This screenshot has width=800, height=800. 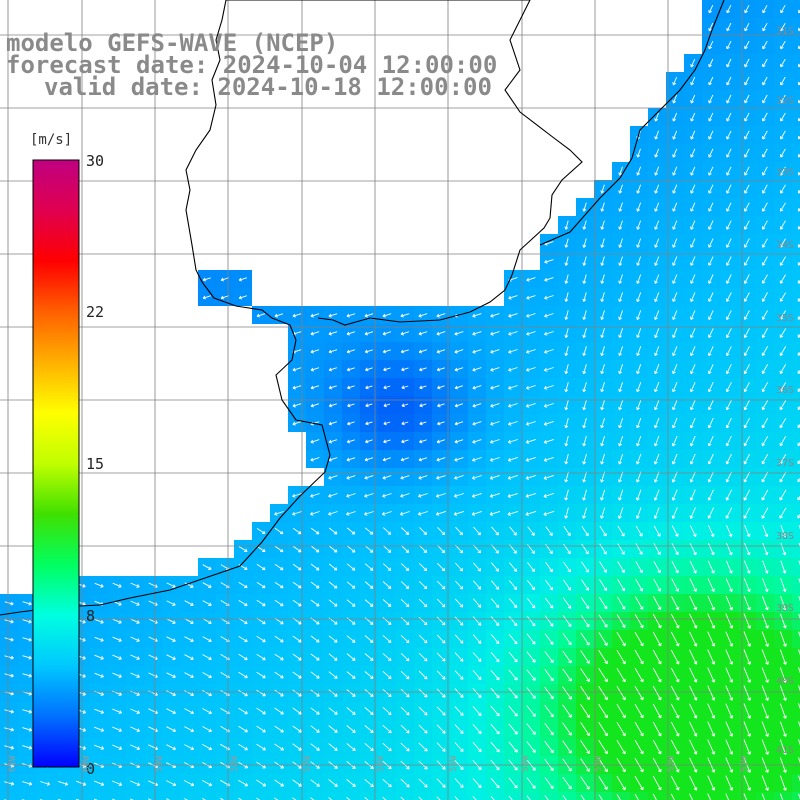 I want to click on lat-label: 31S, so click(x=784, y=31).